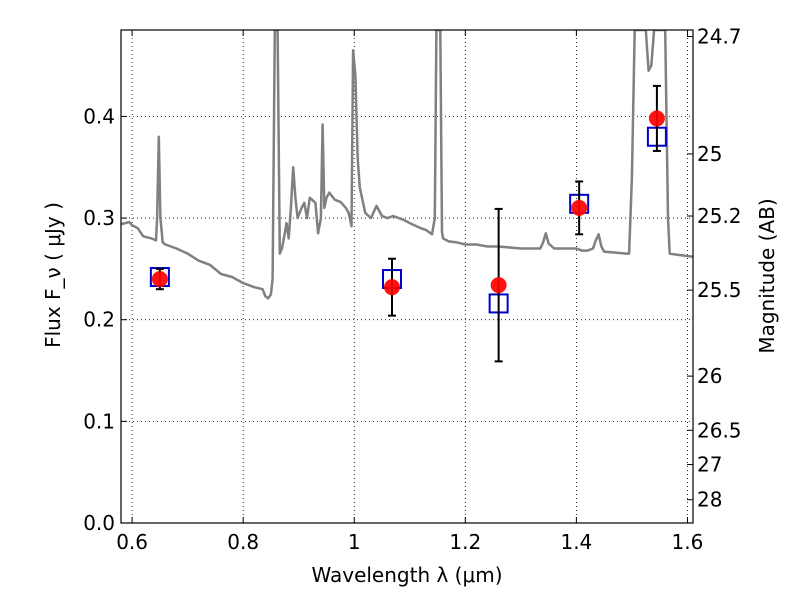 The height and width of the screenshot is (600, 800). Describe the element at coordinates (709, 154) in the screenshot. I see `right-tick-label: 25` at that location.